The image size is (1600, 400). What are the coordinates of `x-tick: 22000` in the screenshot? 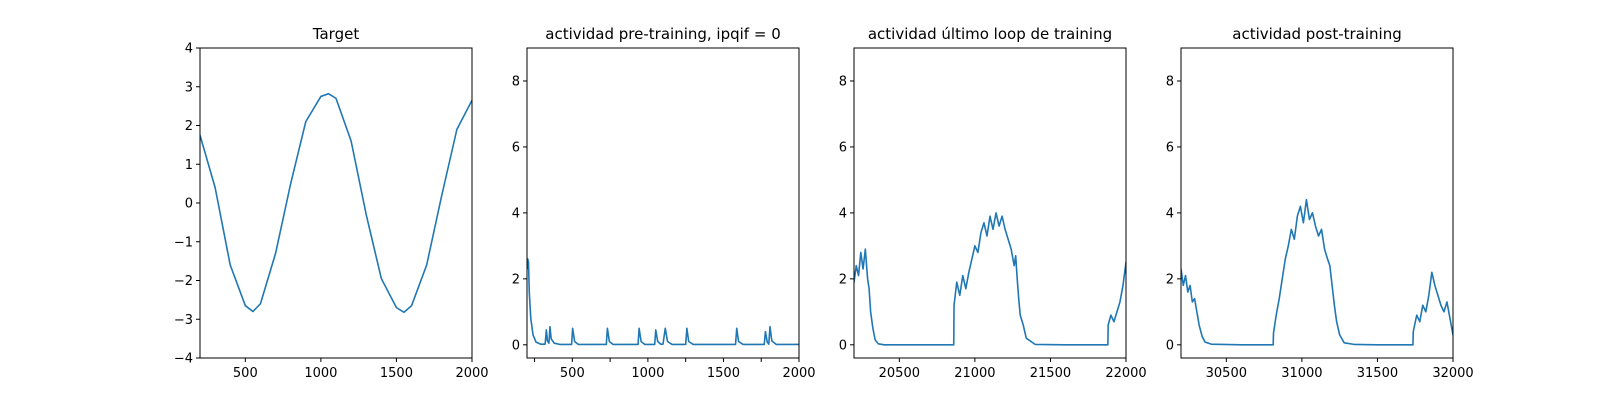 It's located at (1126, 369).